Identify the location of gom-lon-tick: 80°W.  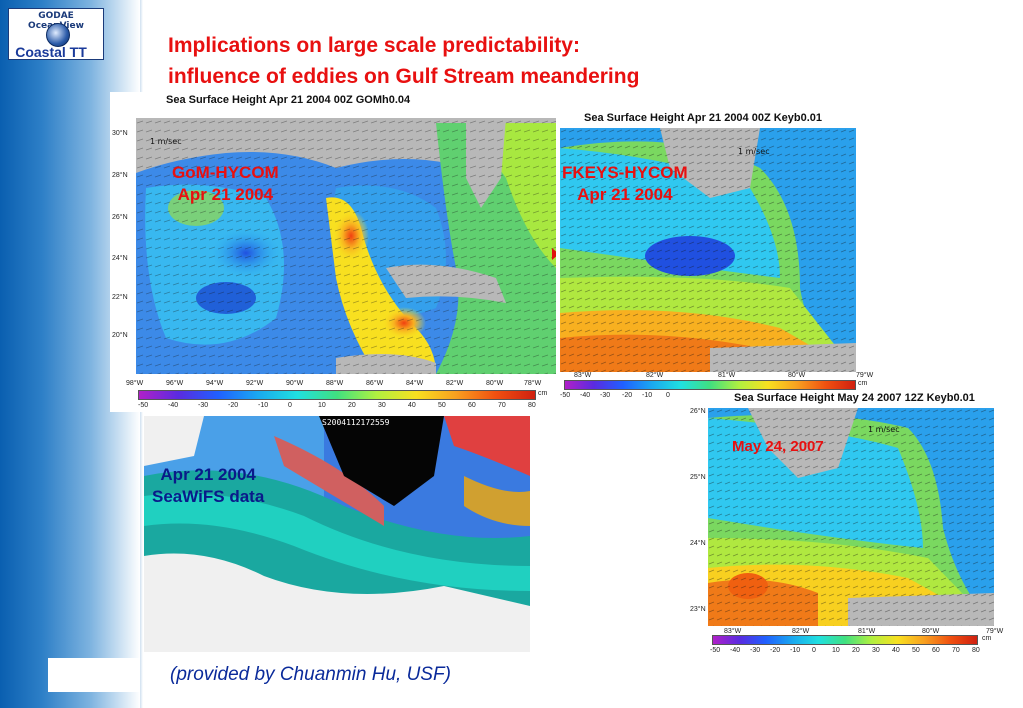
(495, 383).